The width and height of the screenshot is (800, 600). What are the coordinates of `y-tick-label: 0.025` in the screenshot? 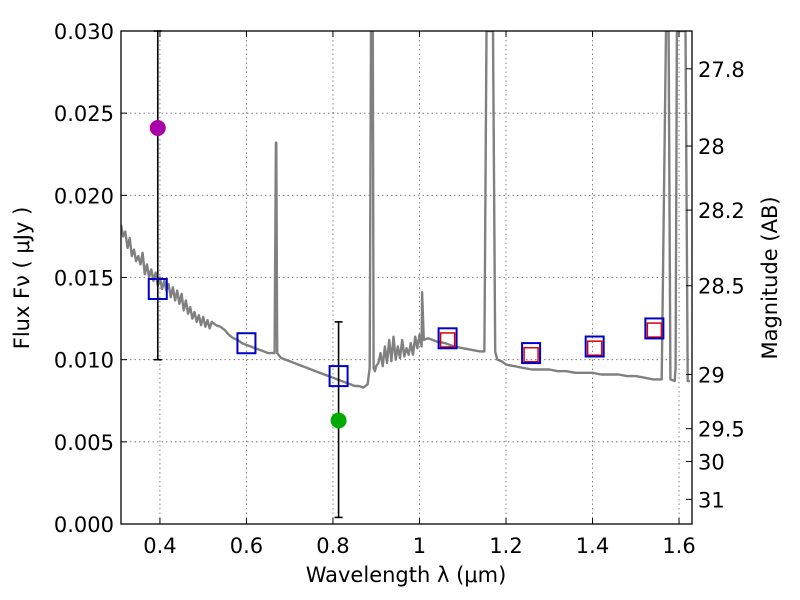 It's located at (84, 114).